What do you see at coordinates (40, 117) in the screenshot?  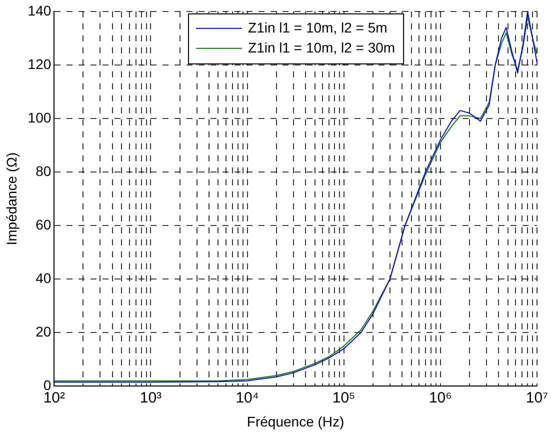 I see `y-tick-label: 100` at bounding box center [40, 117].